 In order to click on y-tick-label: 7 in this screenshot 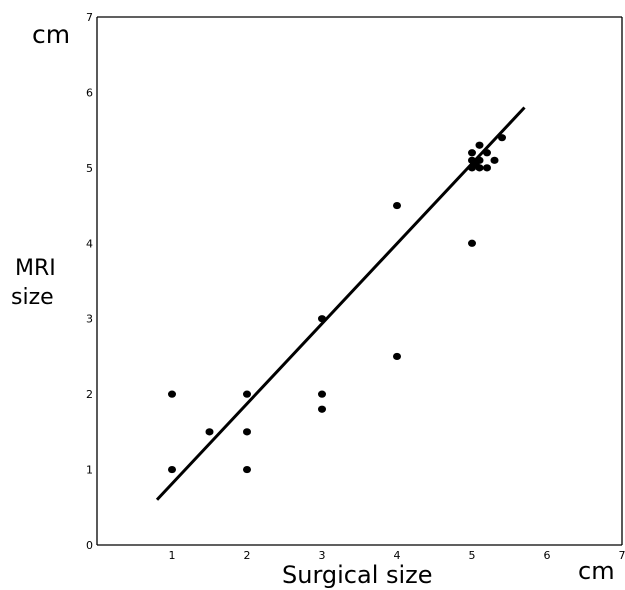, I will do `click(89, 17)`.